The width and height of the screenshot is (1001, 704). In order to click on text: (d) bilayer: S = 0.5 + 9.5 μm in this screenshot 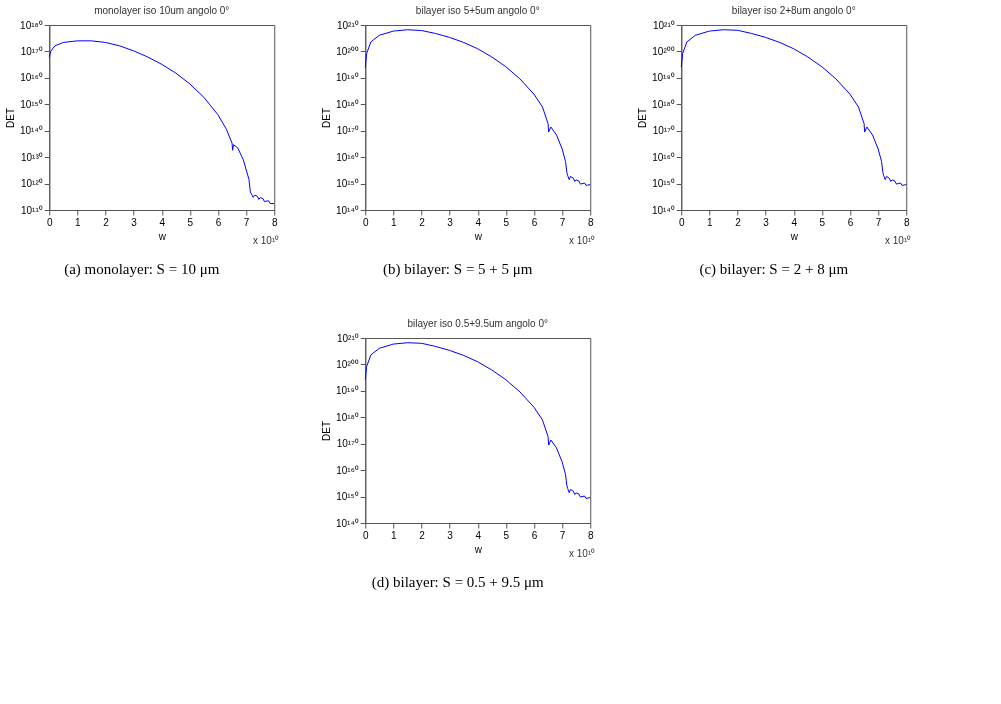, I will do `click(458, 582)`.